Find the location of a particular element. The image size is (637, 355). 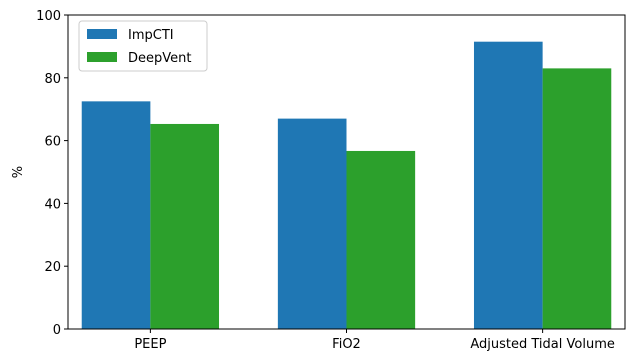

x-tick-label: FiO2 is located at coordinates (346, 344).